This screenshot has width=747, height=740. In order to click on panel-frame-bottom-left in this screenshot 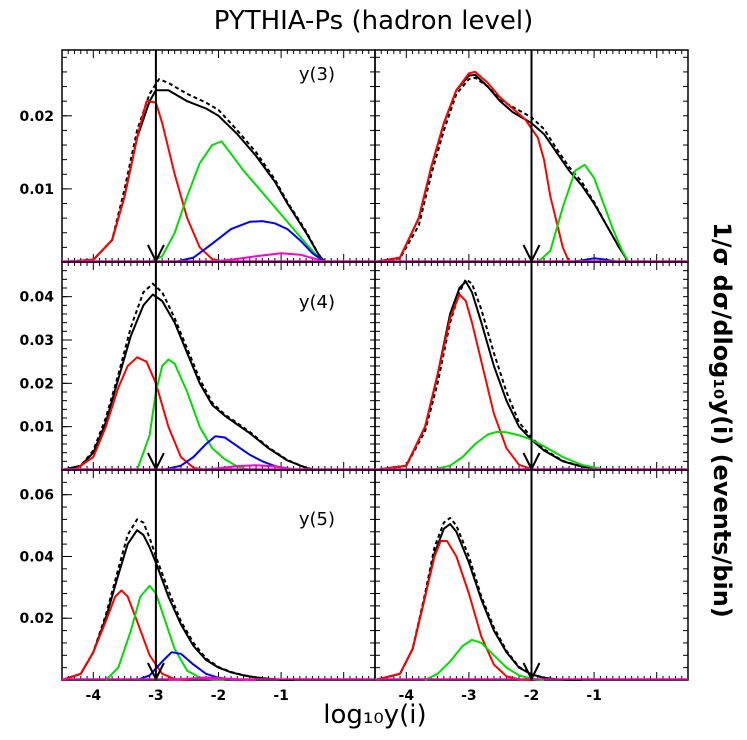, I will do `click(218, 575)`.